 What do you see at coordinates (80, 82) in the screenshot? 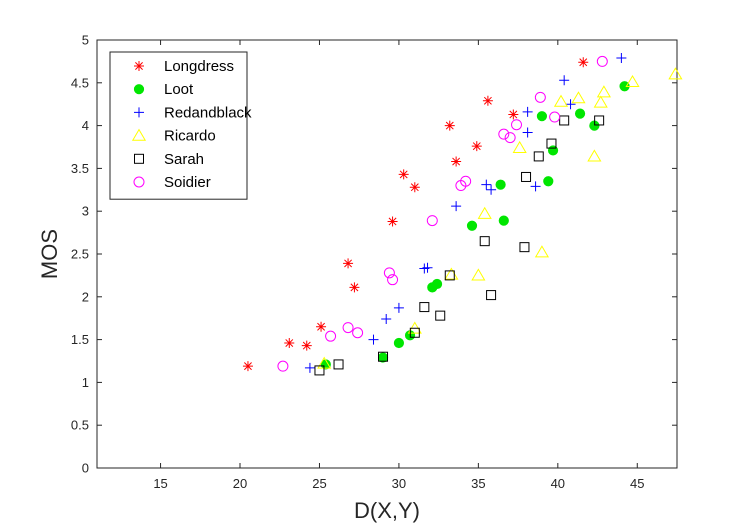
I see `y-tick-label: 4.5` at bounding box center [80, 82].